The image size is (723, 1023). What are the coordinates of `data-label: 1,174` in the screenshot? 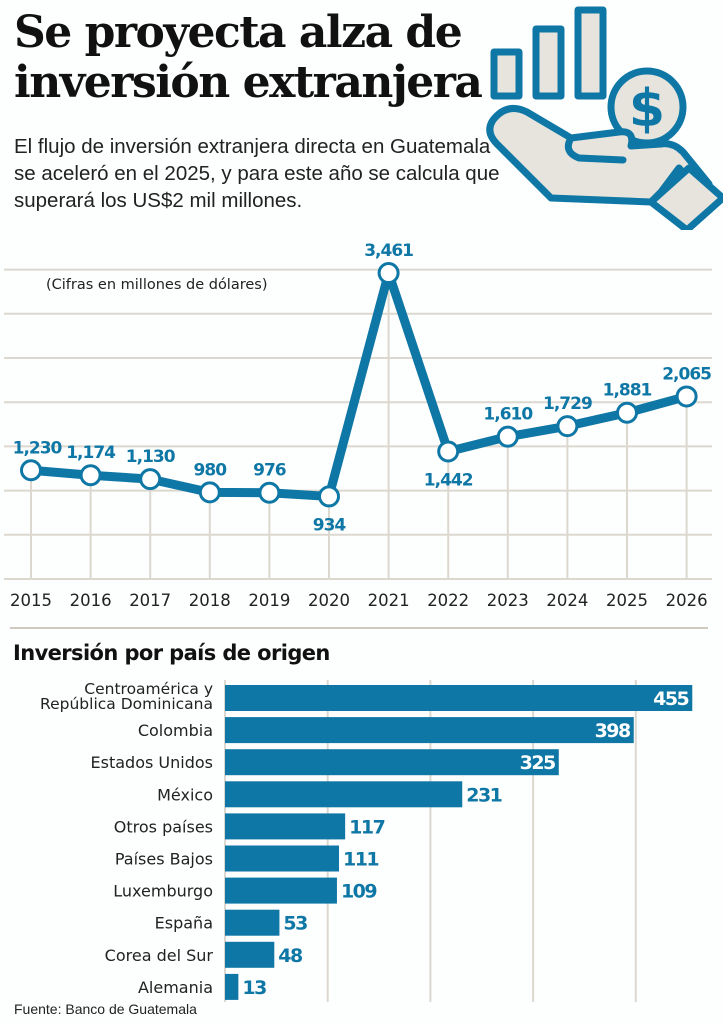 It's located at (91, 453).